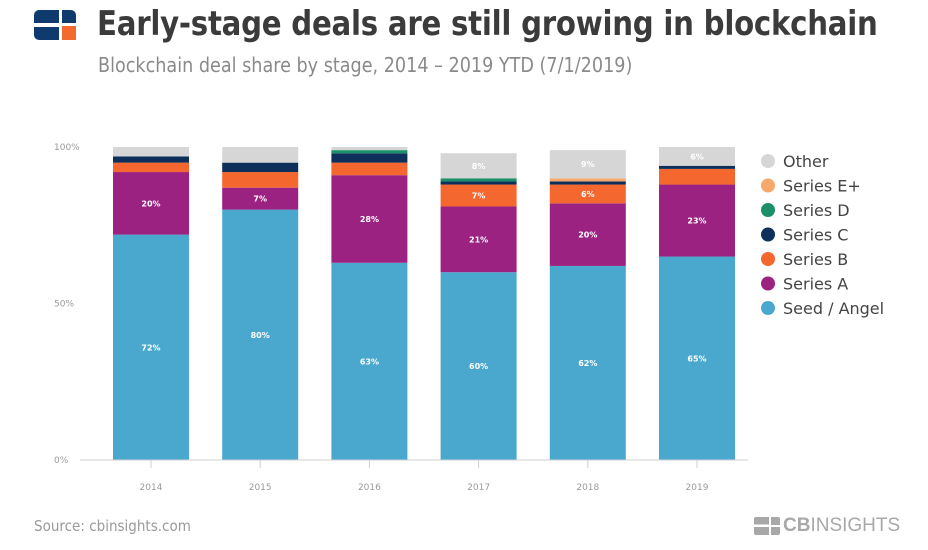 The height and width of the screenshot is (550, 928). I want to click on x-tick-label: 2018, so click(587, 488).